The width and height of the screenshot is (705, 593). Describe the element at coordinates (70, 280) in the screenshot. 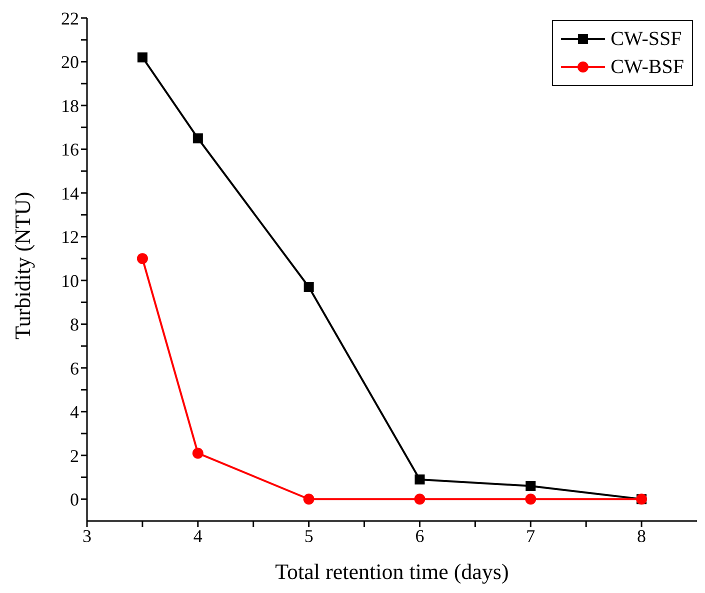

I see `y-tick-label: 10` at that location.